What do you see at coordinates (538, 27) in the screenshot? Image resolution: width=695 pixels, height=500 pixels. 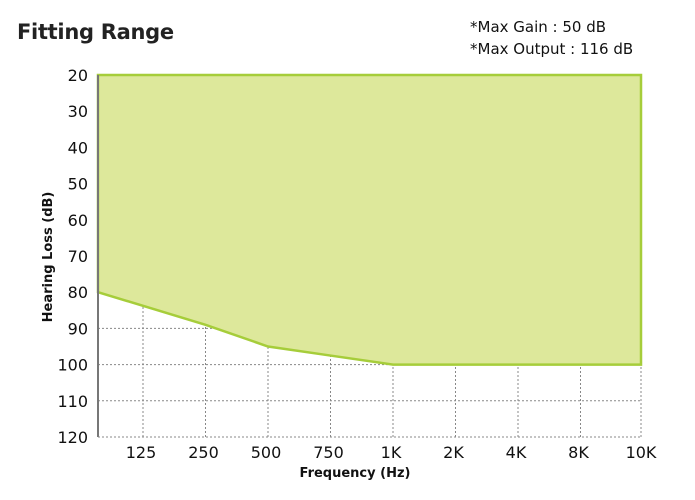 I see `max-gain-note: *Max Gain : 50 dB` at bounding box center [538, 27].